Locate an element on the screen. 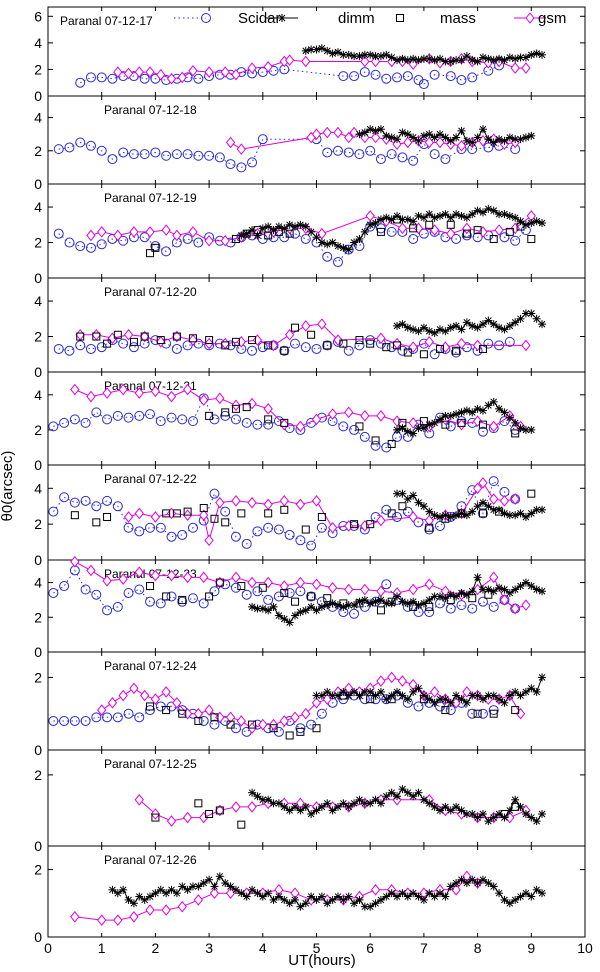 The height and width of the screenshot is (972, 600). panel-title: Paranal 07-12-23 is located at coordinates (150, 574).